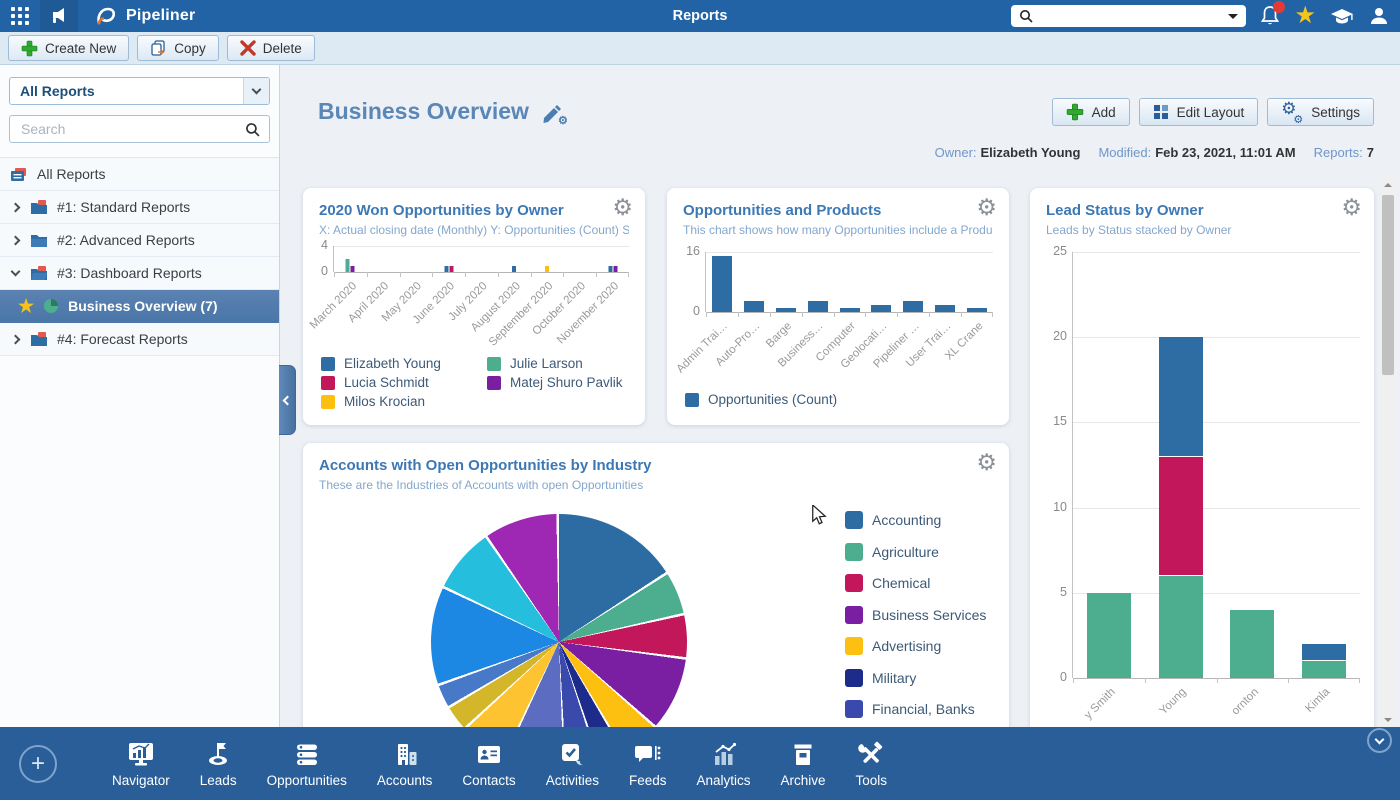 The width and height of the screenshot is (1400, 800). What do you see at coordinates (256, 91) in the screenshot?
I see `select-chevron-icon` at bounding box center [256, 91].